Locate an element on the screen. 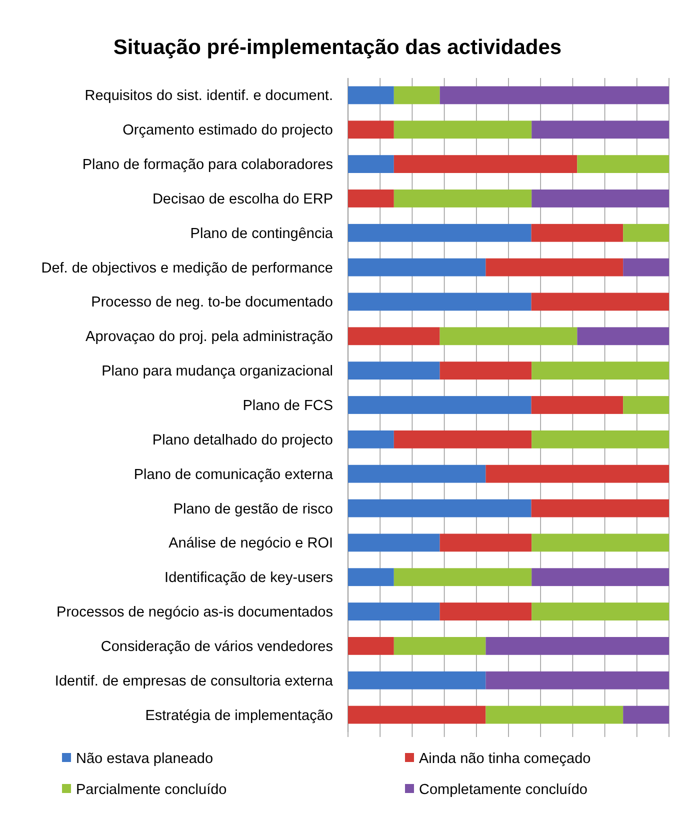 The height and width of the screenshot is (827, 675). y-tick-label: Def. de objectivos e medição de performance is located at coordinates (187, 268).